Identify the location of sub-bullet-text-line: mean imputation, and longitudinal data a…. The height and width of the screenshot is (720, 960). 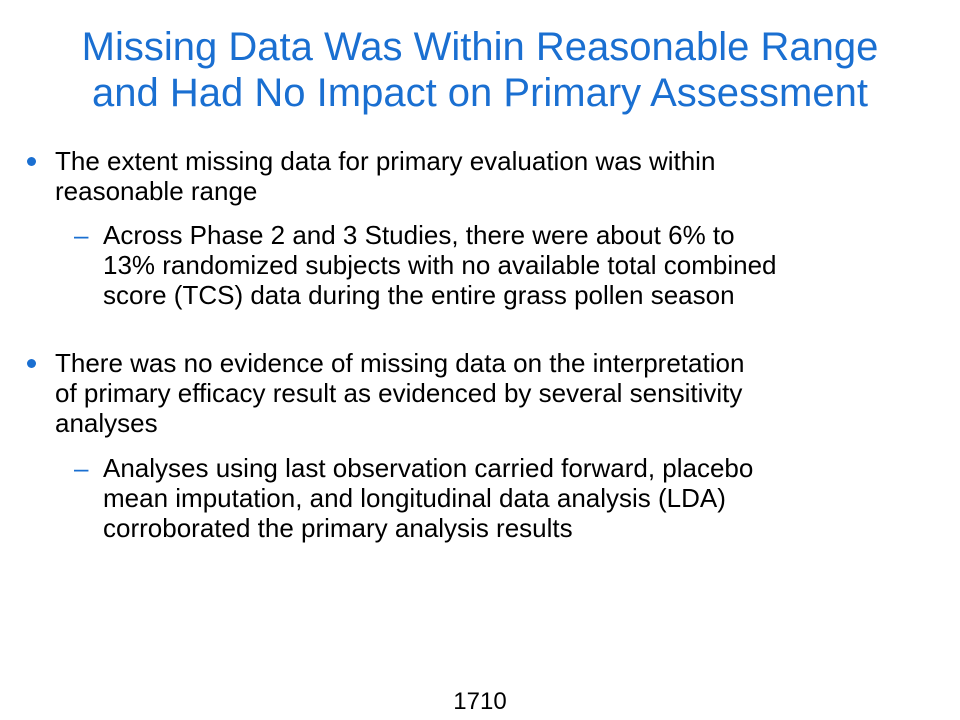
(414, 498).